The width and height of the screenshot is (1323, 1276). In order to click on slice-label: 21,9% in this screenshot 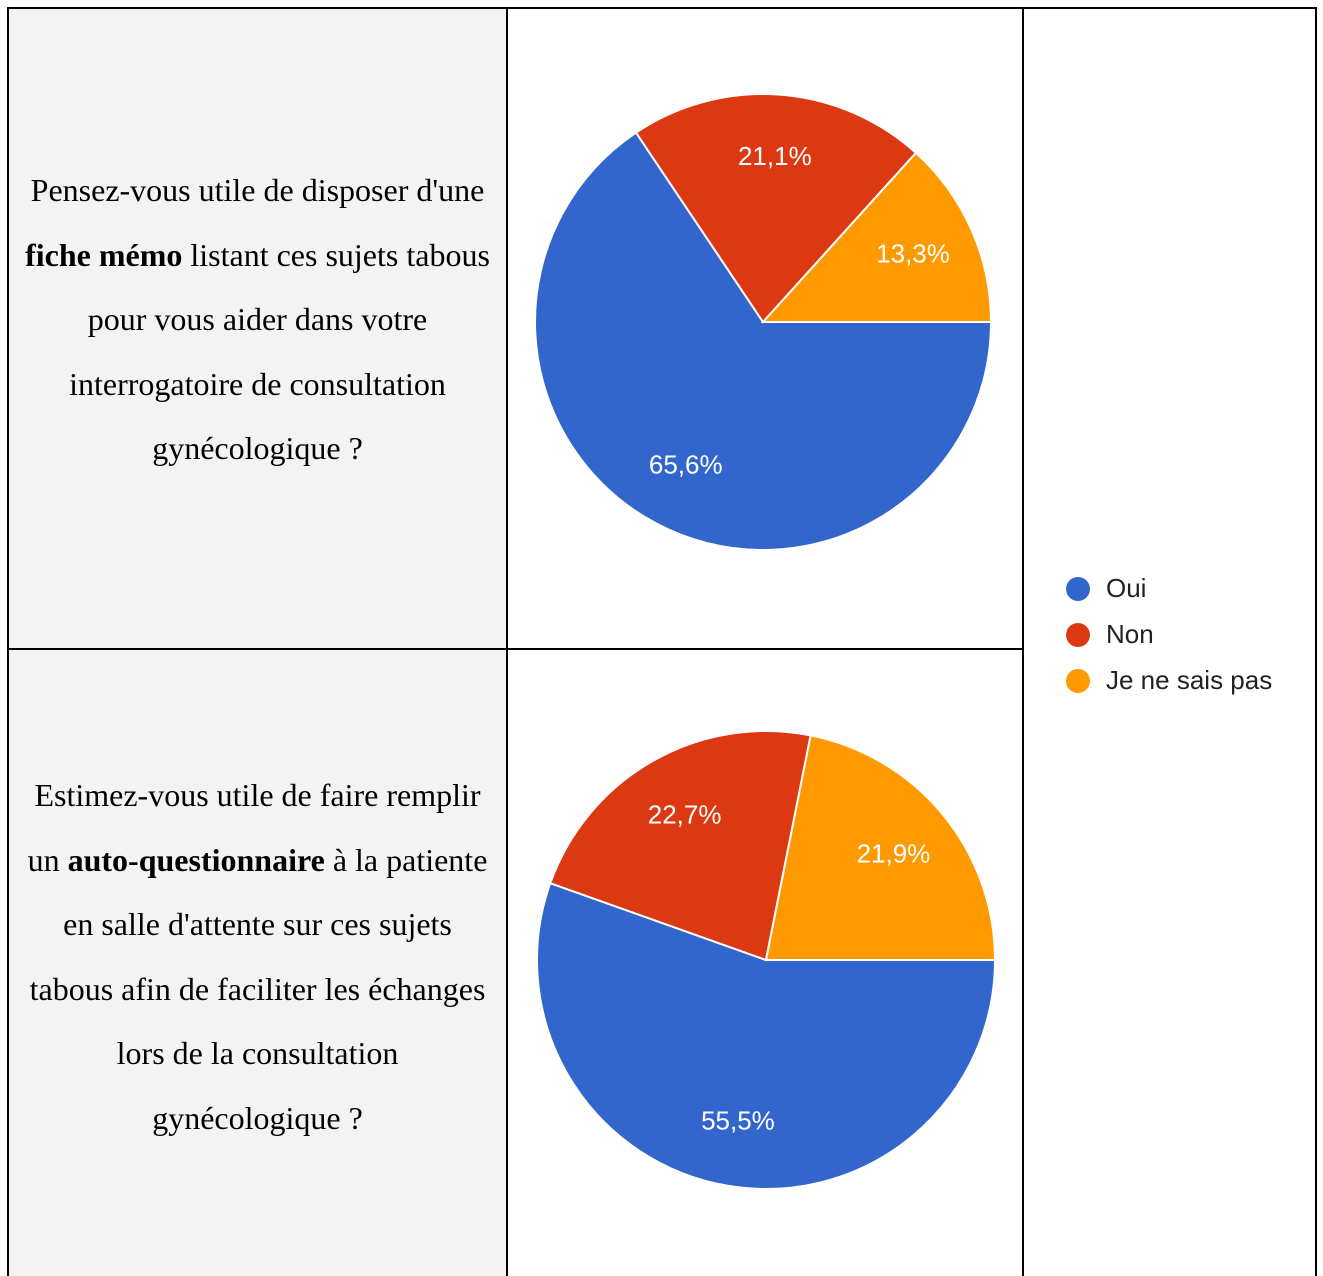, I will do `click(894, 853)`.